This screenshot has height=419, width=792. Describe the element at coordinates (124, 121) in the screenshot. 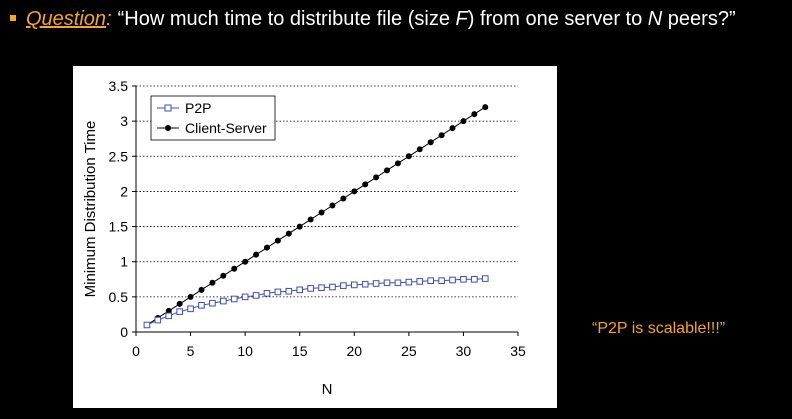

I see `y-tick-label: 3` at that location.